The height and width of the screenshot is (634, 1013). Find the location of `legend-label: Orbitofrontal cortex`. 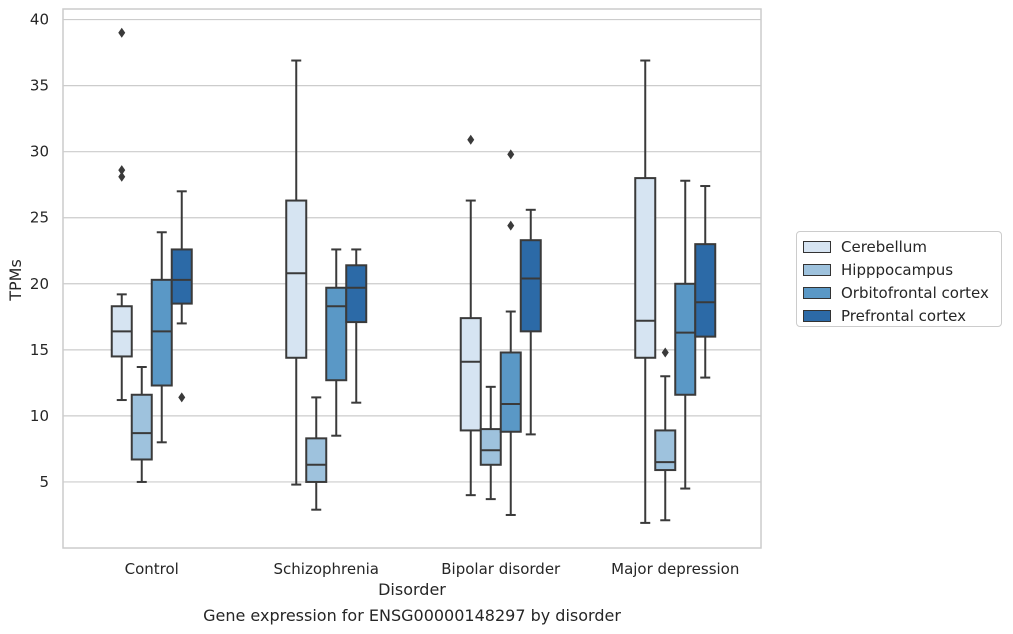

legend-label: Orbitofrontal cortex is located at coordinates (915, 292).